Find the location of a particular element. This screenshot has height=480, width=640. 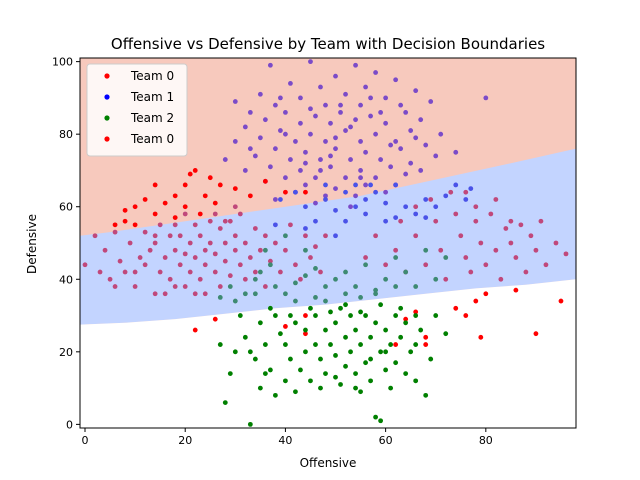

x-tick-label: 0 is located at coordinates (85, 440).